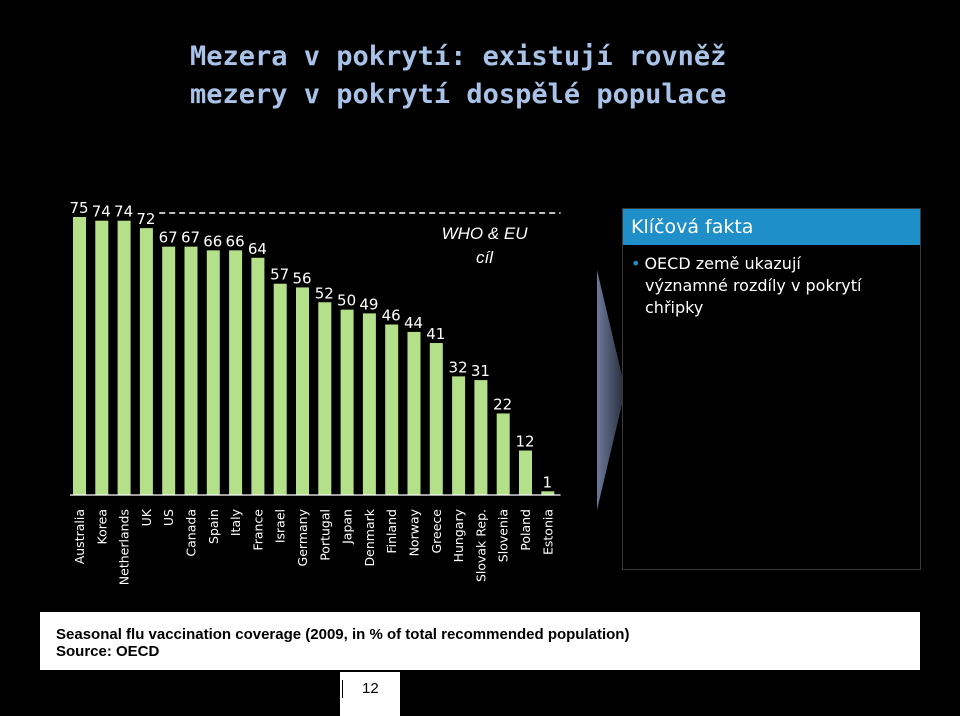  What do you see at coordinates (169, 370) in the screenshot?
I see `bar-us` at bounding box center [169, 370].